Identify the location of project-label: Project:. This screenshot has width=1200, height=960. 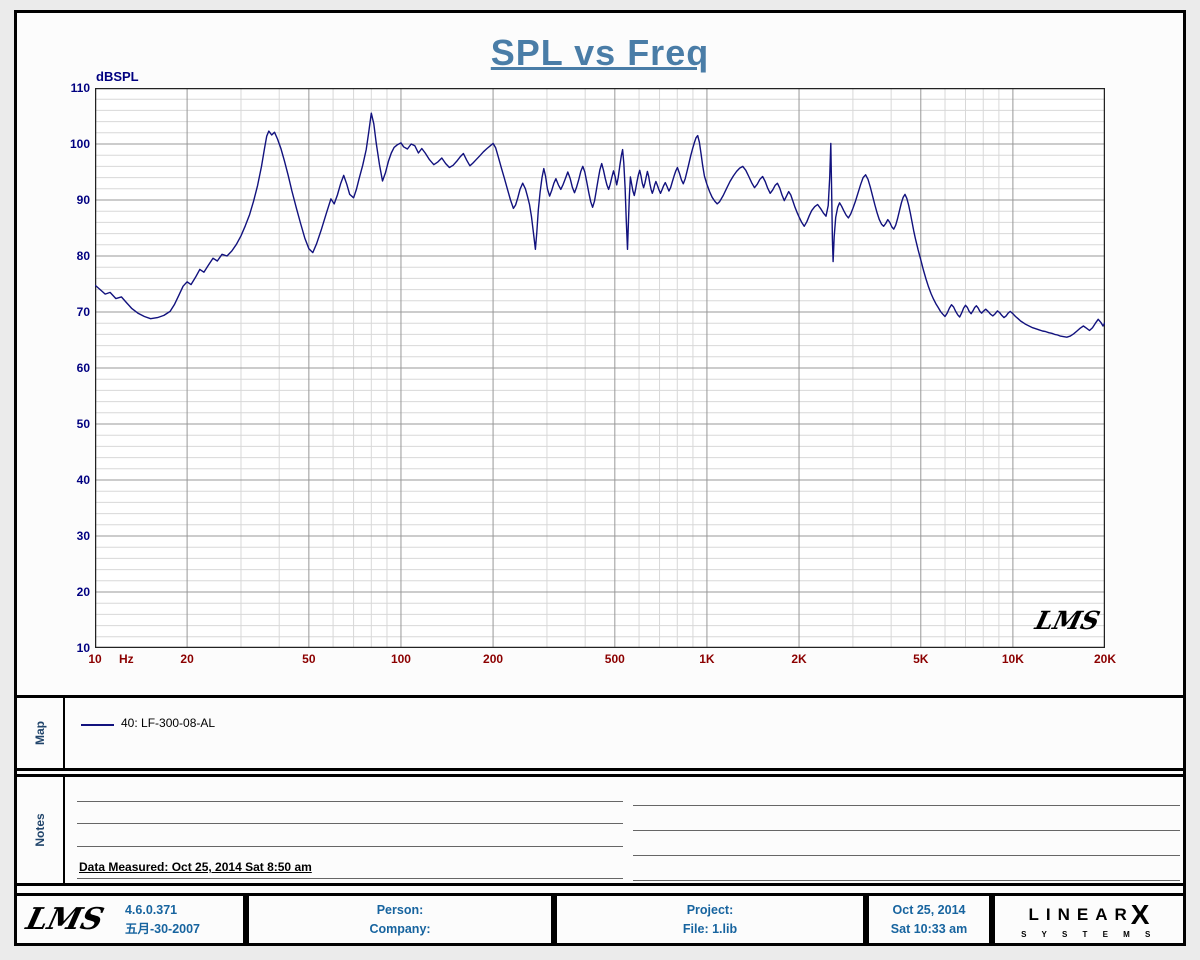
(710, 910).